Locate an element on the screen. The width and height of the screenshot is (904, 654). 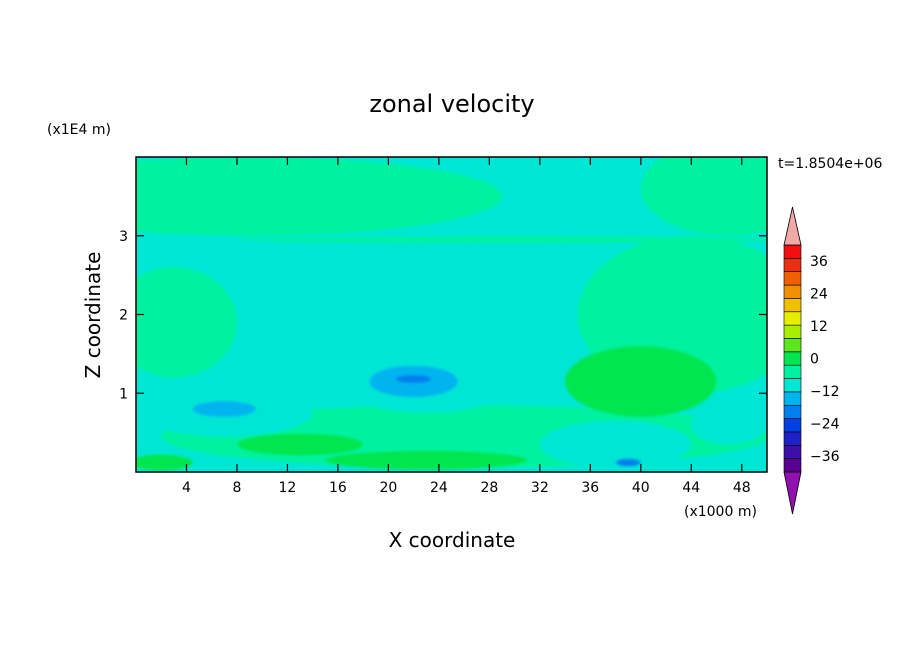
x-tick-label: 16 is located at coordinates (338, 488).